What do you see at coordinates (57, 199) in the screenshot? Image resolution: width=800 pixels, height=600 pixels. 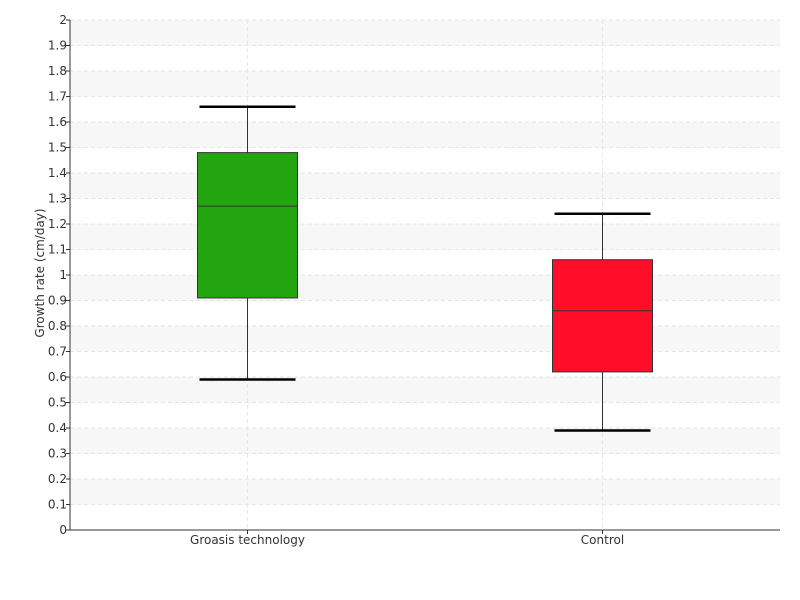 I see `y-tick-label: 1.3` at bounding box center [57, 199].